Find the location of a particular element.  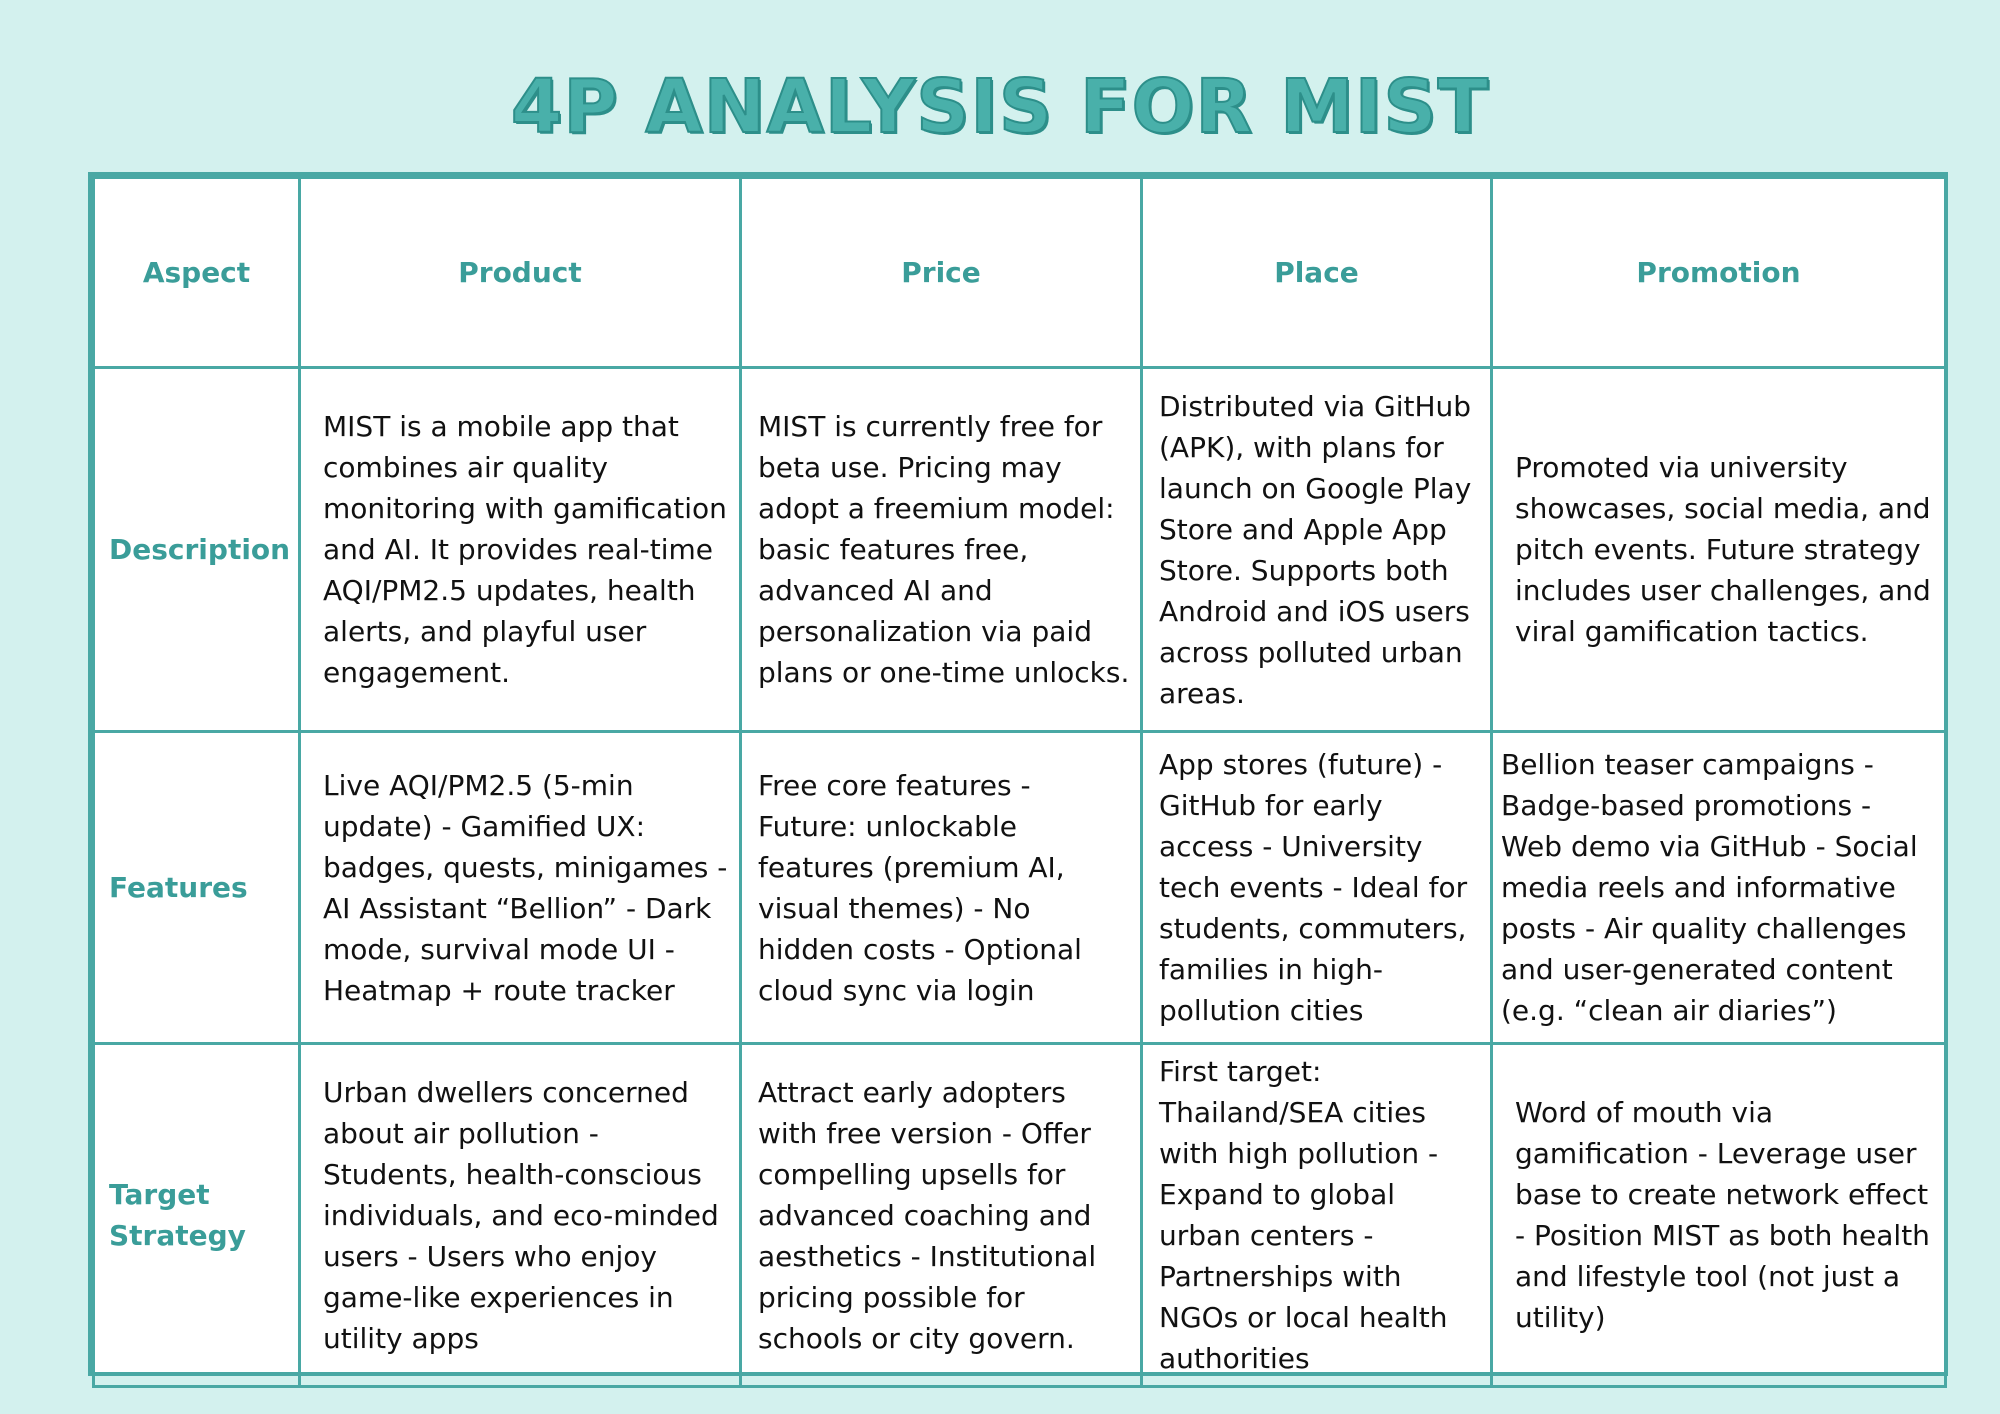

header-place: Place is located at coordinates (1316, 272).